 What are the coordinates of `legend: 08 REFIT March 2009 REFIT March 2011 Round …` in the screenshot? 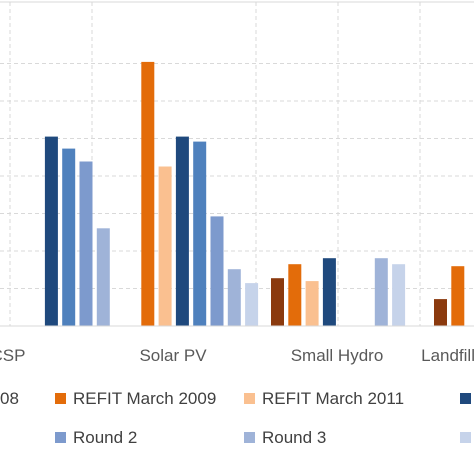 It's located at (235, 418).